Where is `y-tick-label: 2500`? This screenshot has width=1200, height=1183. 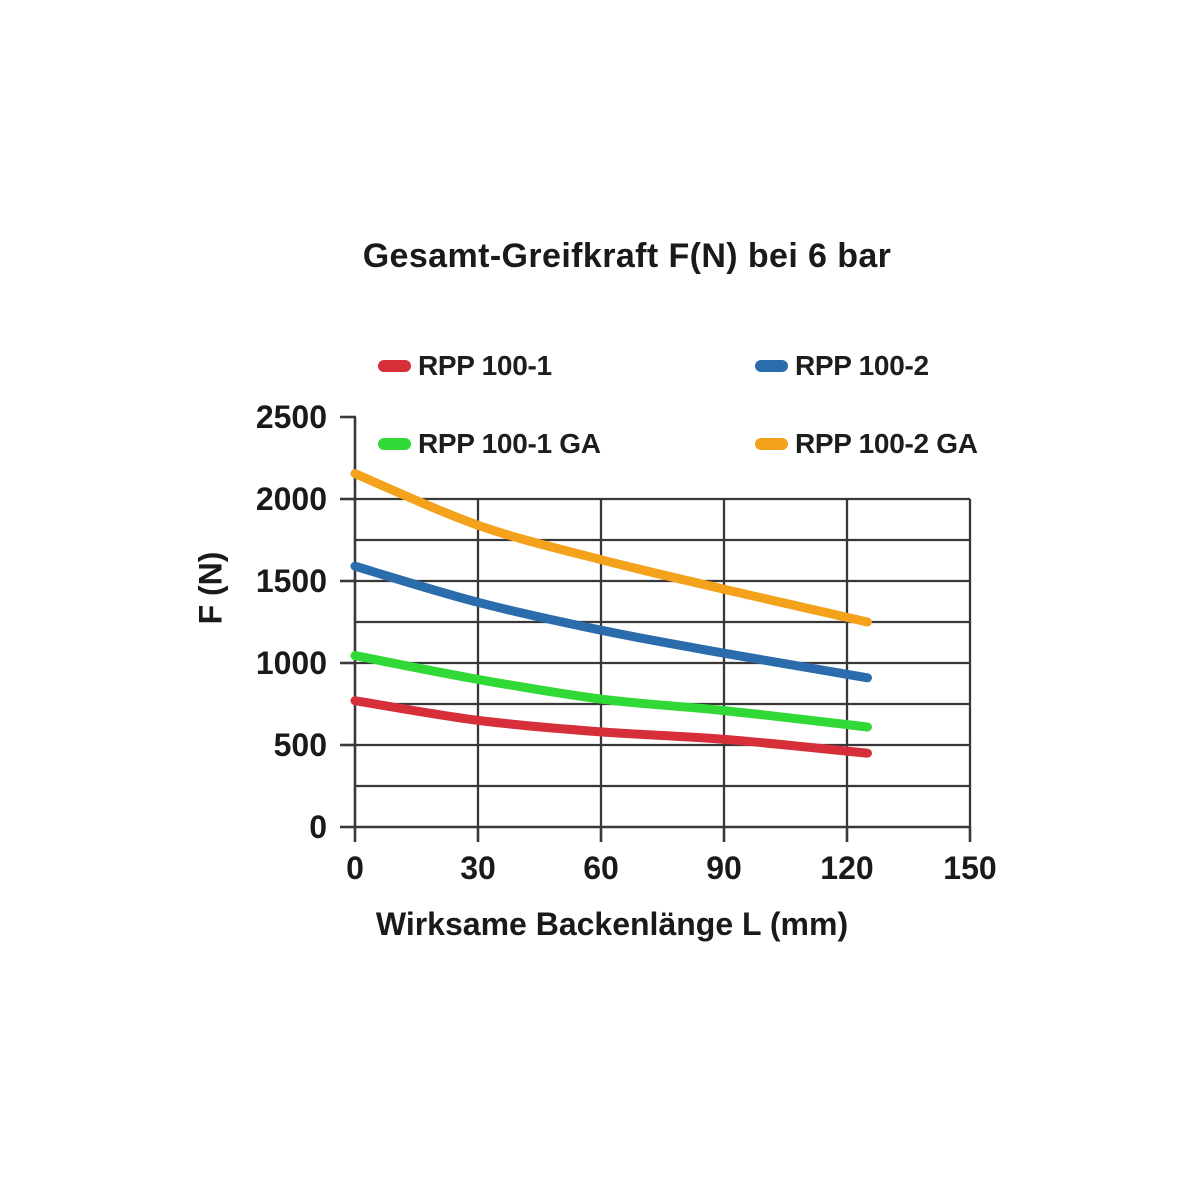
y-tick-label: 2500 is located at coordinates (291, 417).